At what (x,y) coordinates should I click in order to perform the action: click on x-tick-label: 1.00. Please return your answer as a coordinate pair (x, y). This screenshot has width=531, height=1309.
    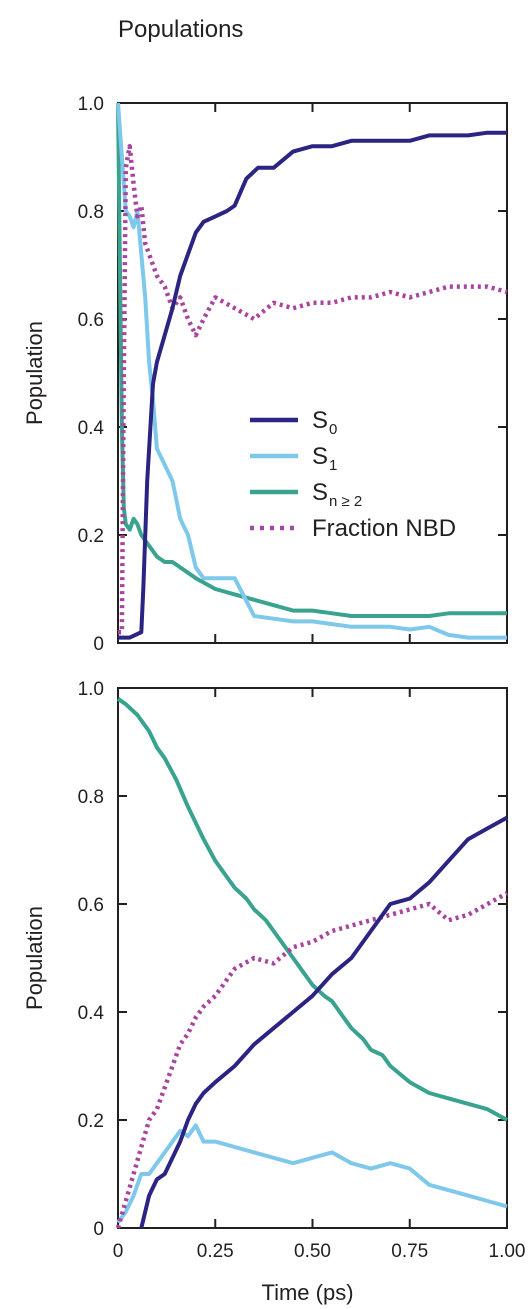
    Looking at the image, I should click on (507, 1251).